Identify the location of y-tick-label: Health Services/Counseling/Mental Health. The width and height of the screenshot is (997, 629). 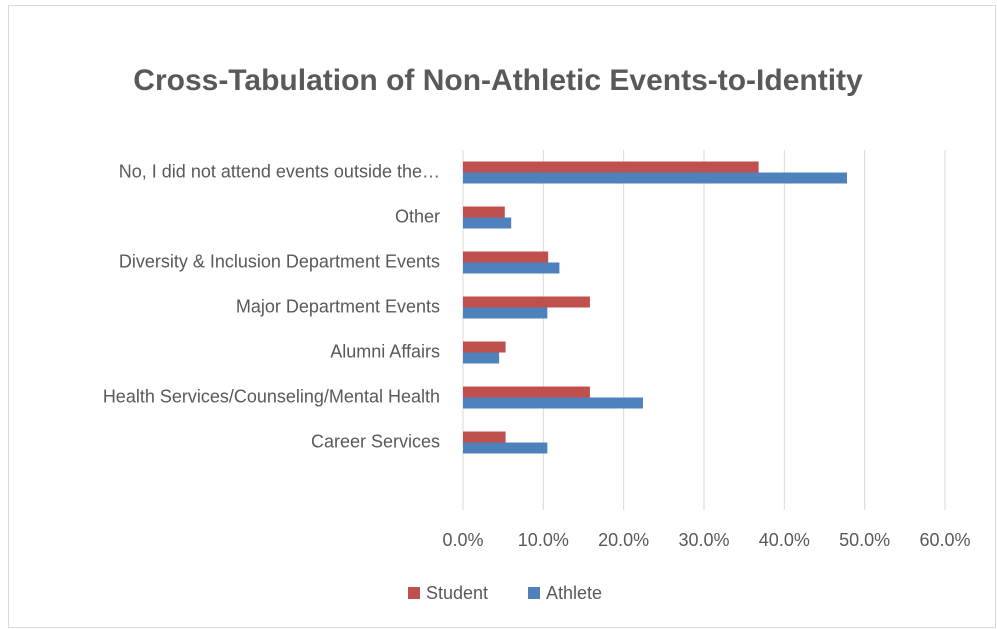
(271, 396).